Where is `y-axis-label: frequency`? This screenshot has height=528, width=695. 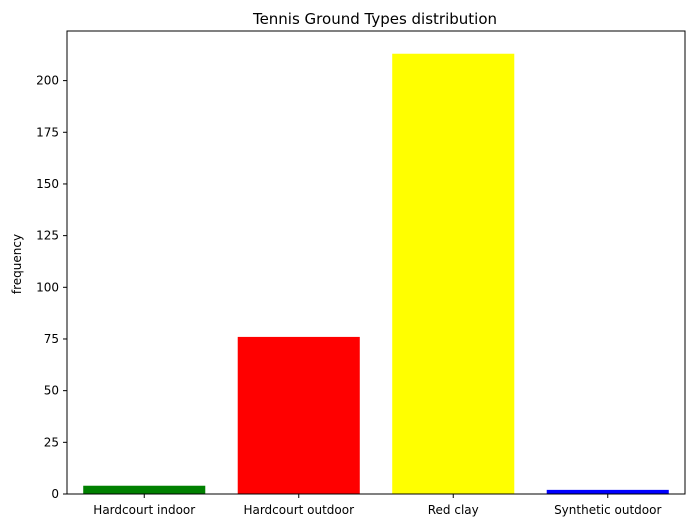 y-axis-label: frequency is located at coordinates (17, 264).